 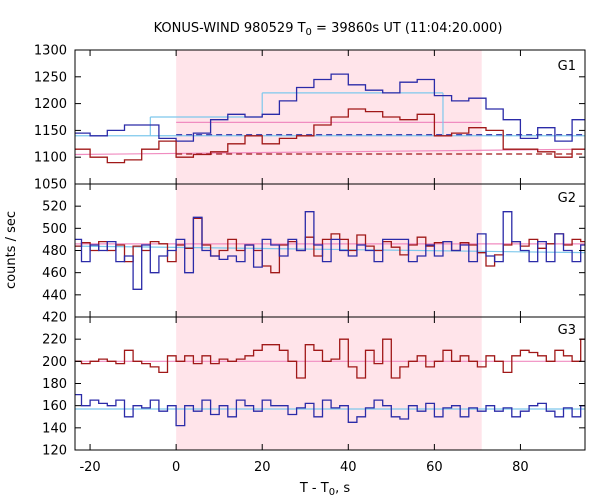 I want to click on step-series-g3-red_step, so click(x=330, y=358).